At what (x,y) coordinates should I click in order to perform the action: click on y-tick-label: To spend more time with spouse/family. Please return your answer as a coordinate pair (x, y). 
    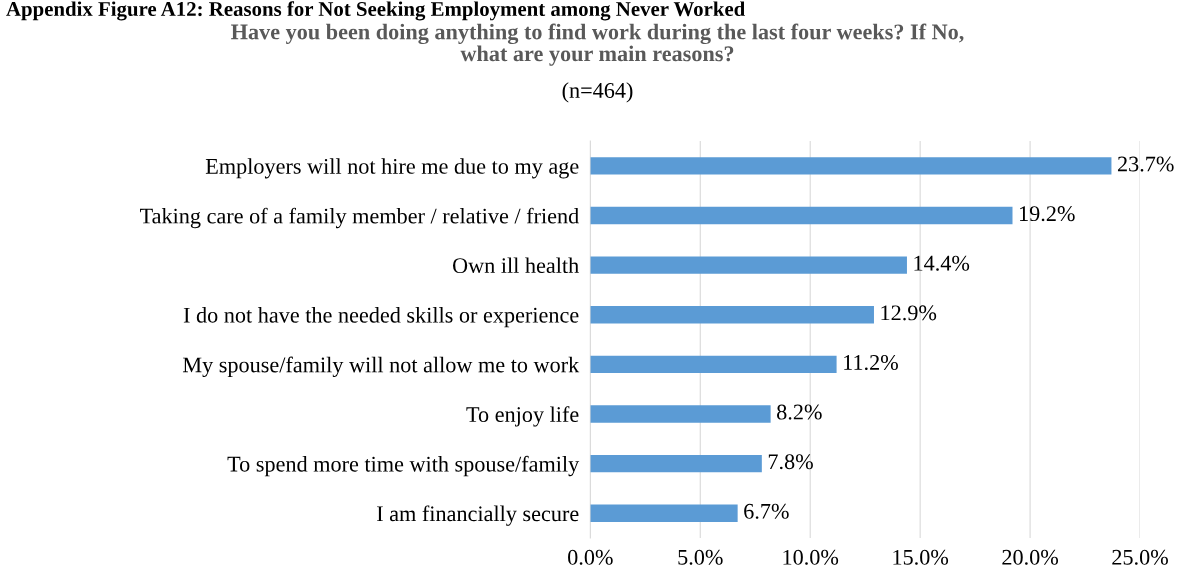
    Looking at the image, I should click on (403, 466).